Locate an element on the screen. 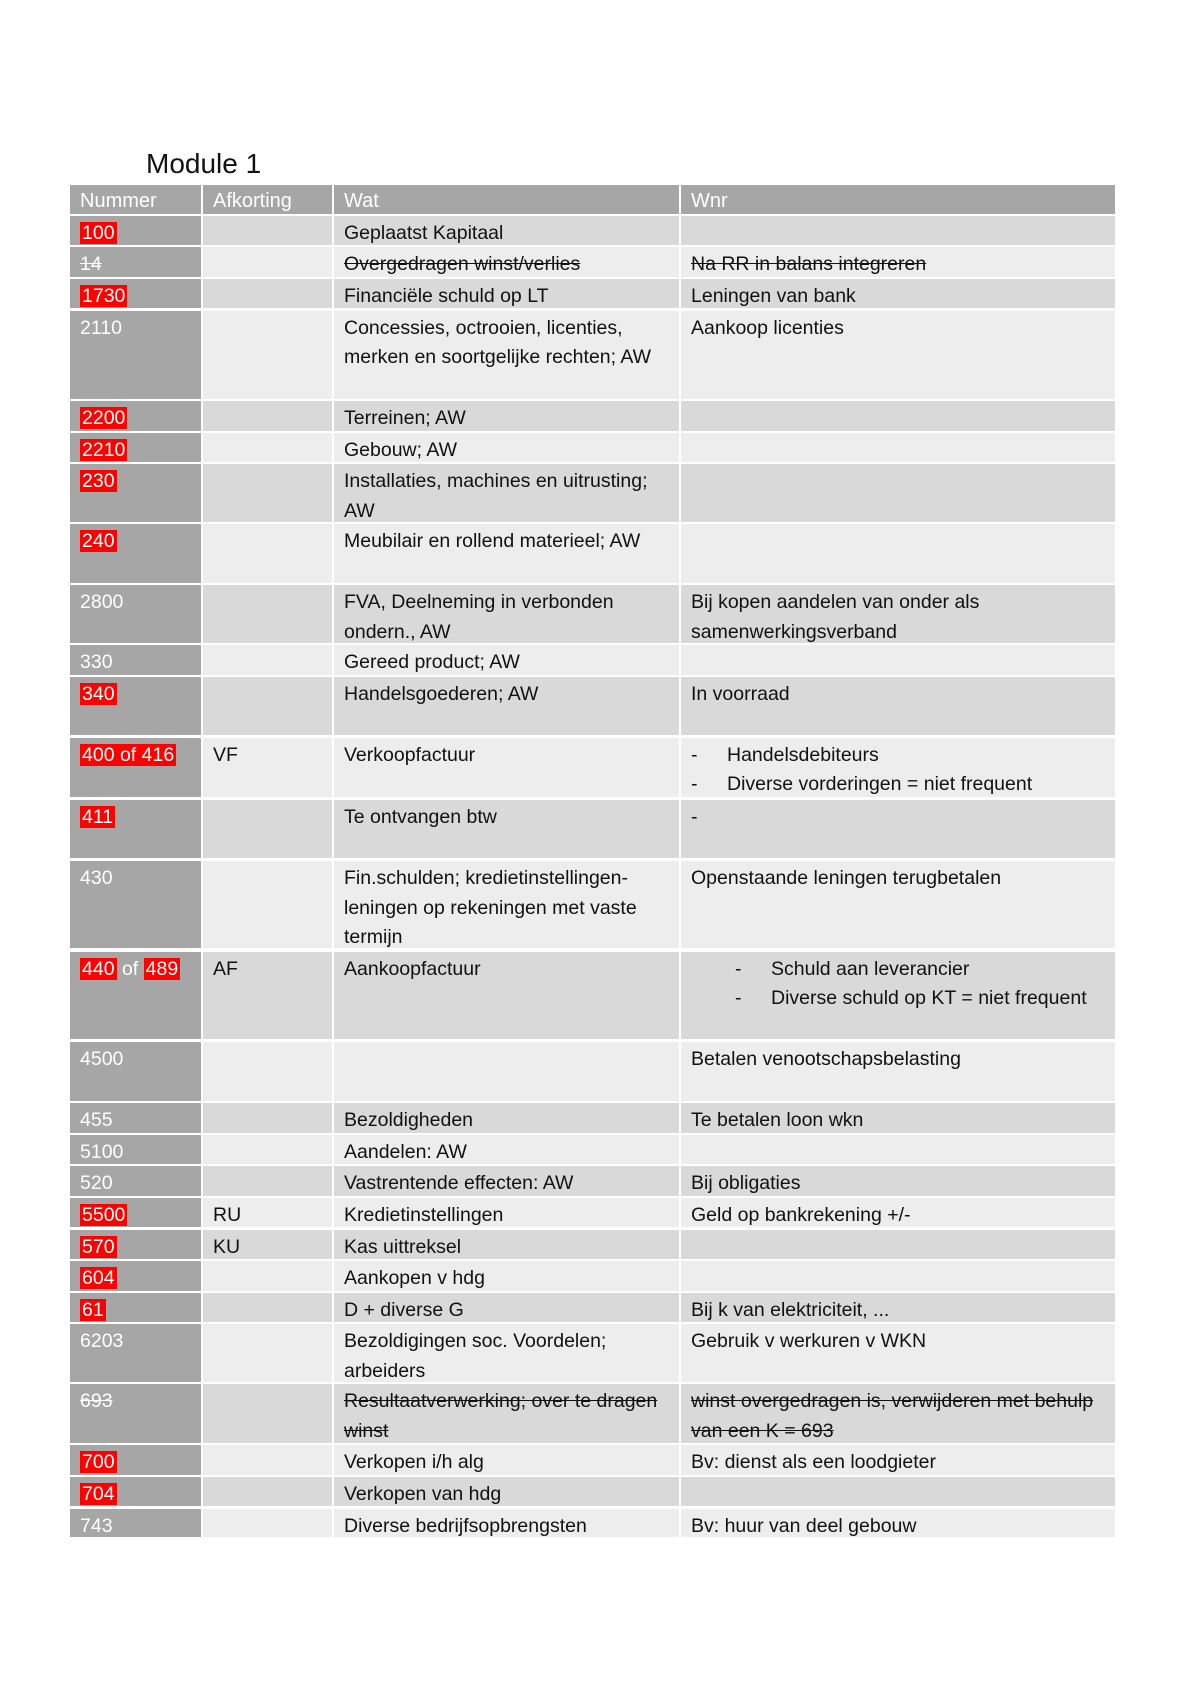 This screenshot has height=1698, width=1200. table-row: 4500 Betalen venootschapsbelasting is located at coordinates (592, 1071).